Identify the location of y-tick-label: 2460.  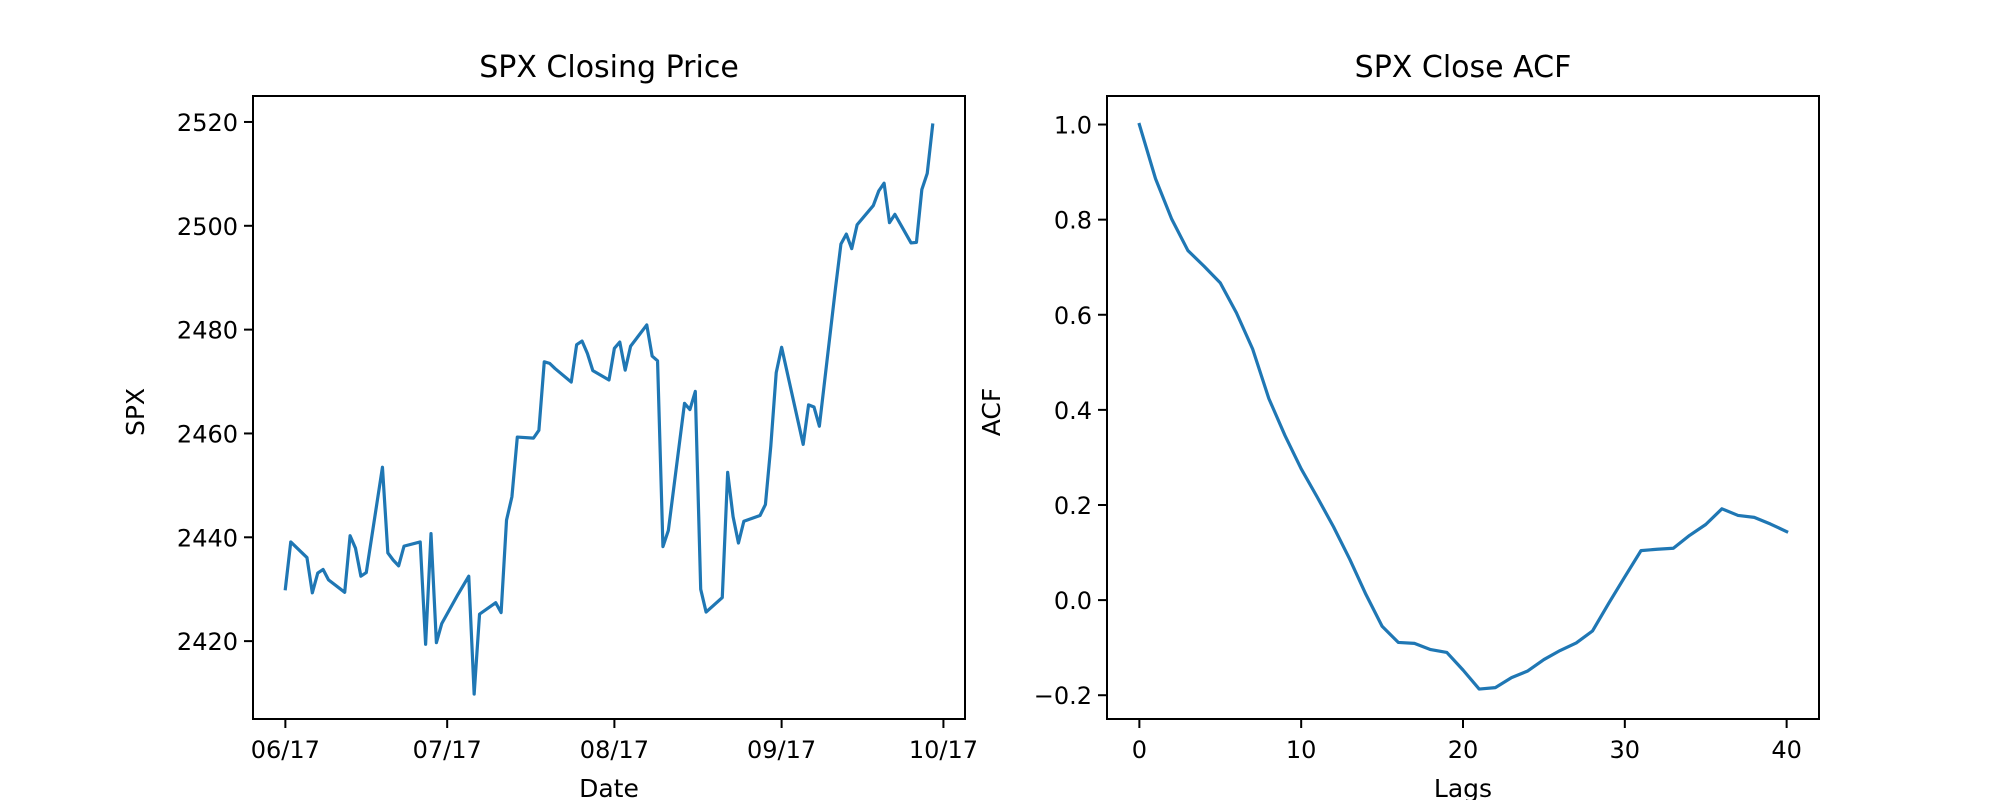
(207, 434).